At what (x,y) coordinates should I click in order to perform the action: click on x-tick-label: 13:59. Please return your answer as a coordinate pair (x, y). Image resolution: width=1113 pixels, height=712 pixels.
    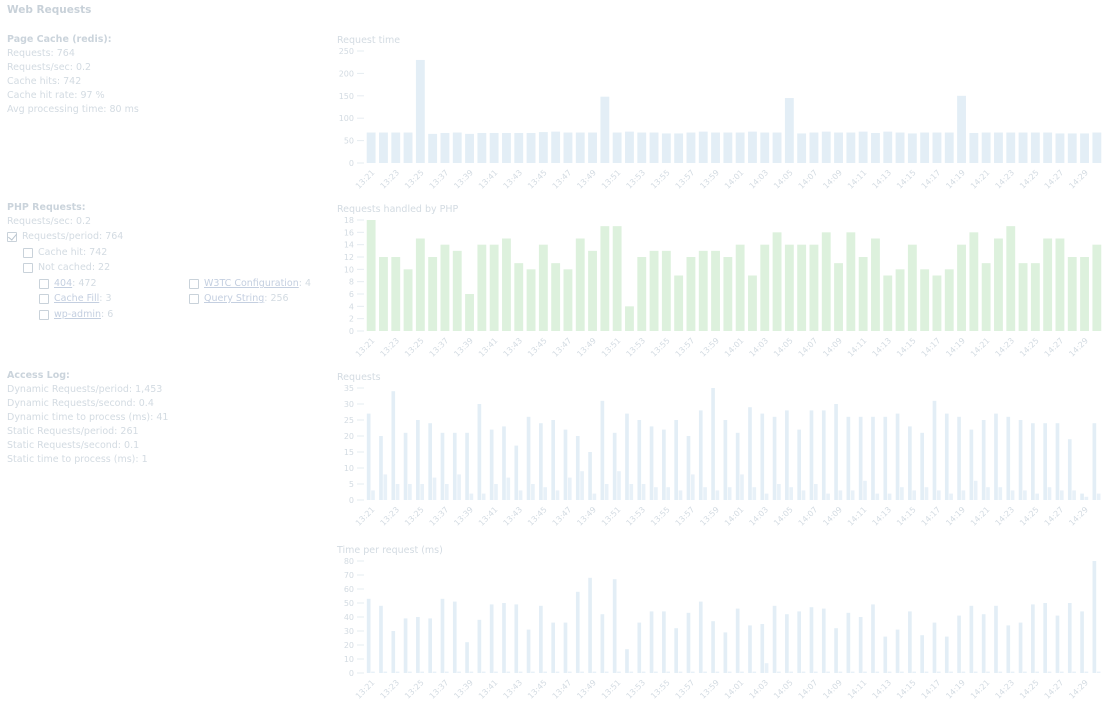
    Looking at the image, I should click on (709, 347).